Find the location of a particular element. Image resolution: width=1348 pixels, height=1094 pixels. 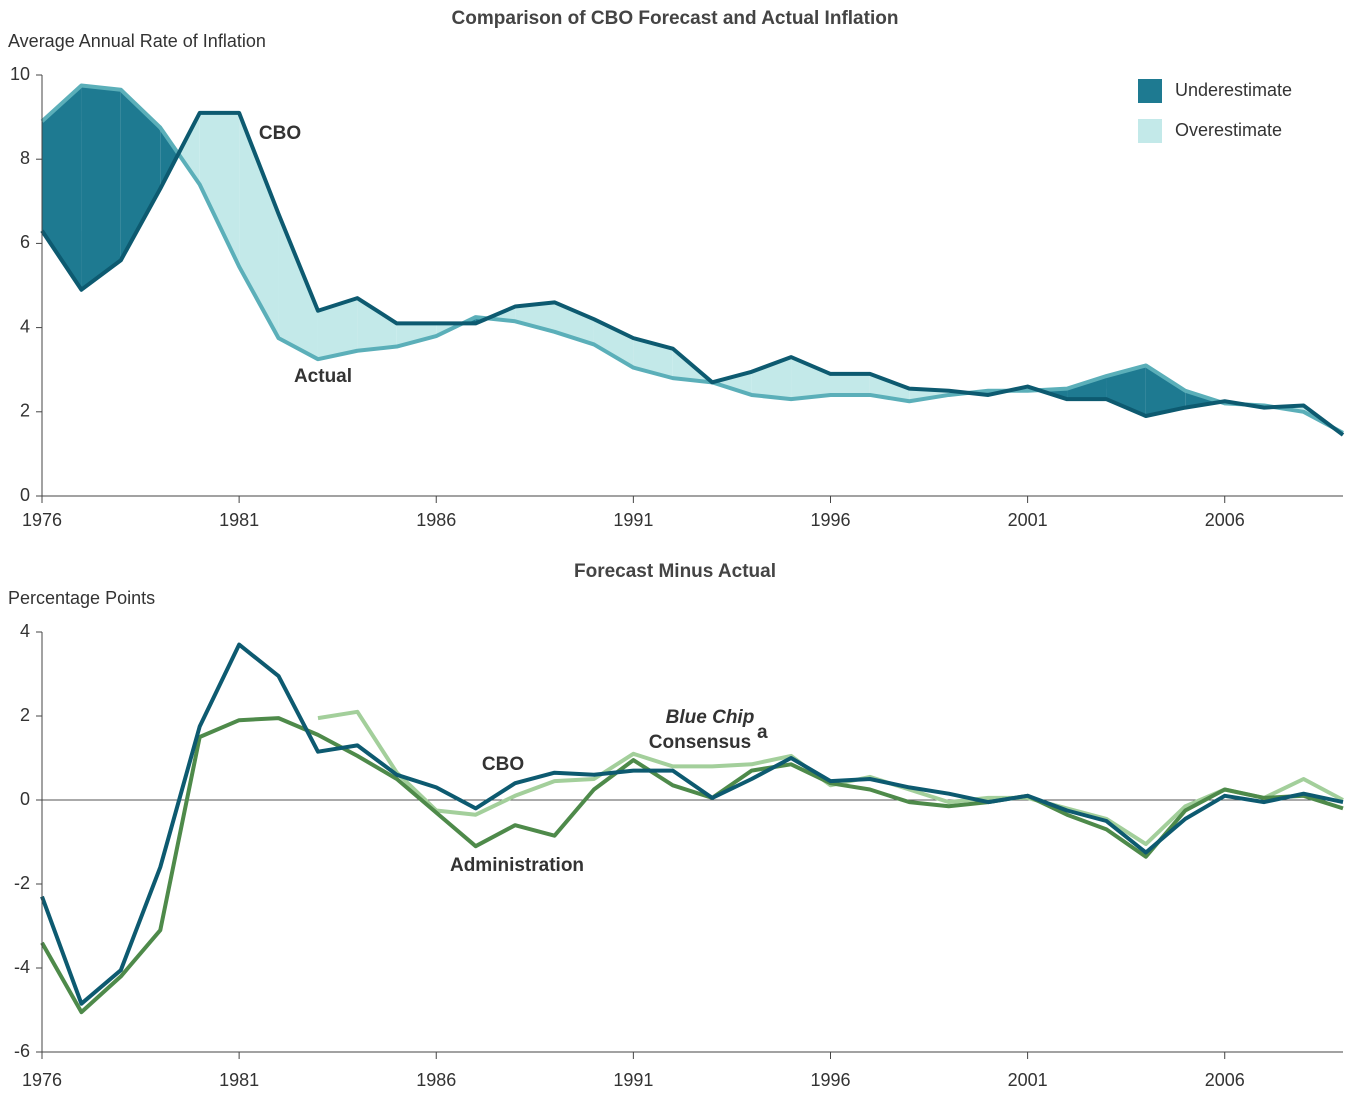

y-tick-label: -6 is located at coordinates (22, 1051).